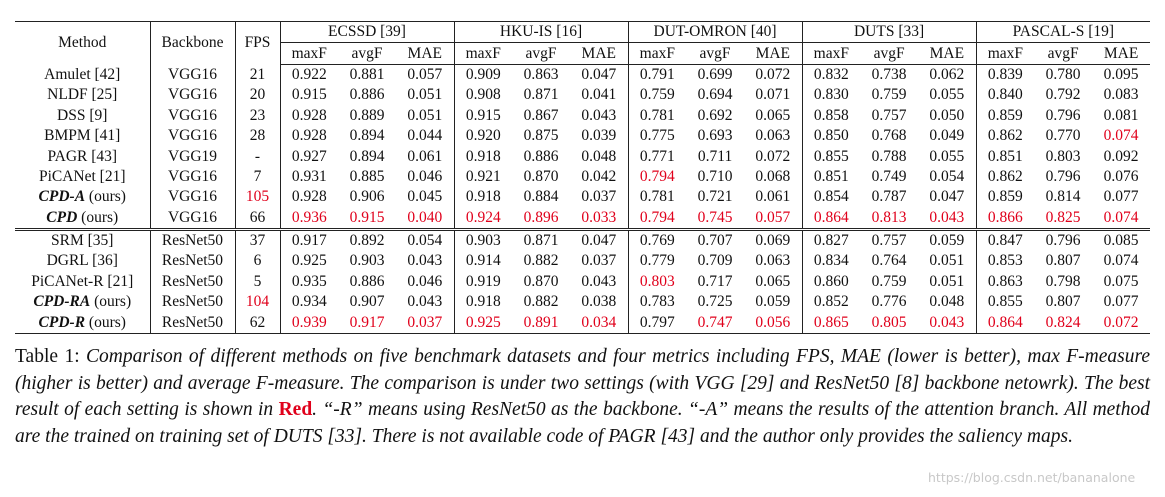 This screenshot has width=1165, height=497. Describe the element at coordinates (1121, 176) in the screenshot. I see `value-cell: 0.076` at that location.